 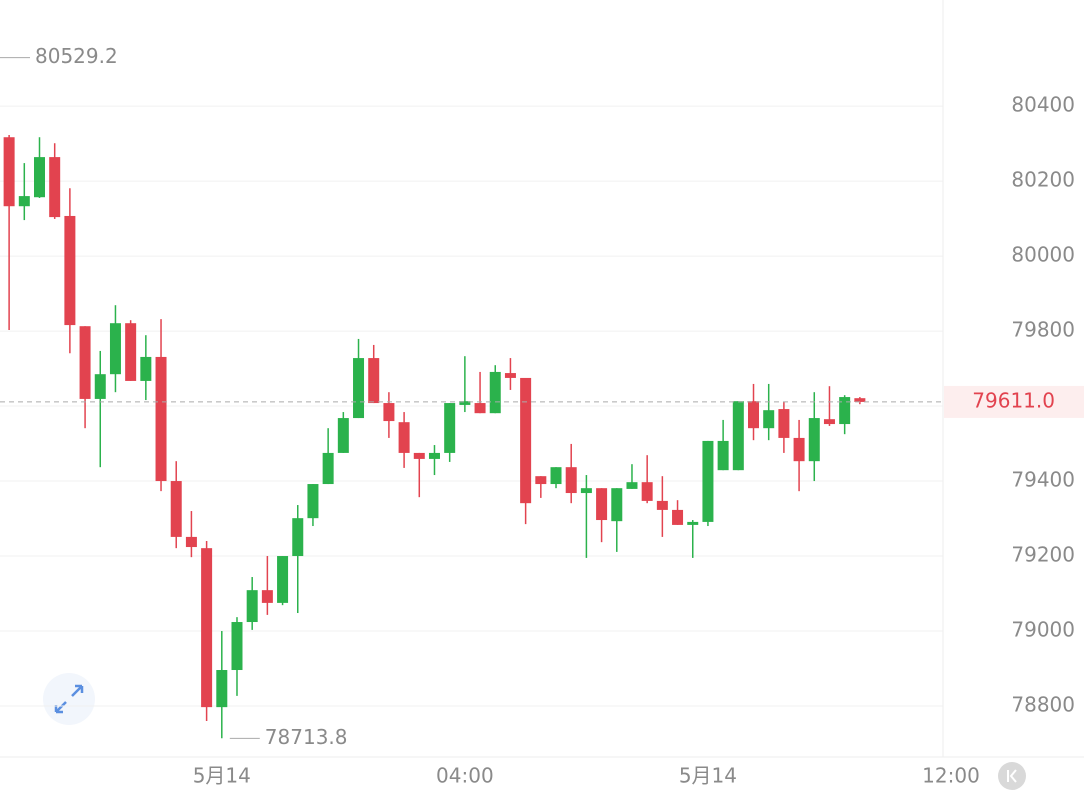 I want to click on y-tick-label: 79200, so click(x=1043, y=555).